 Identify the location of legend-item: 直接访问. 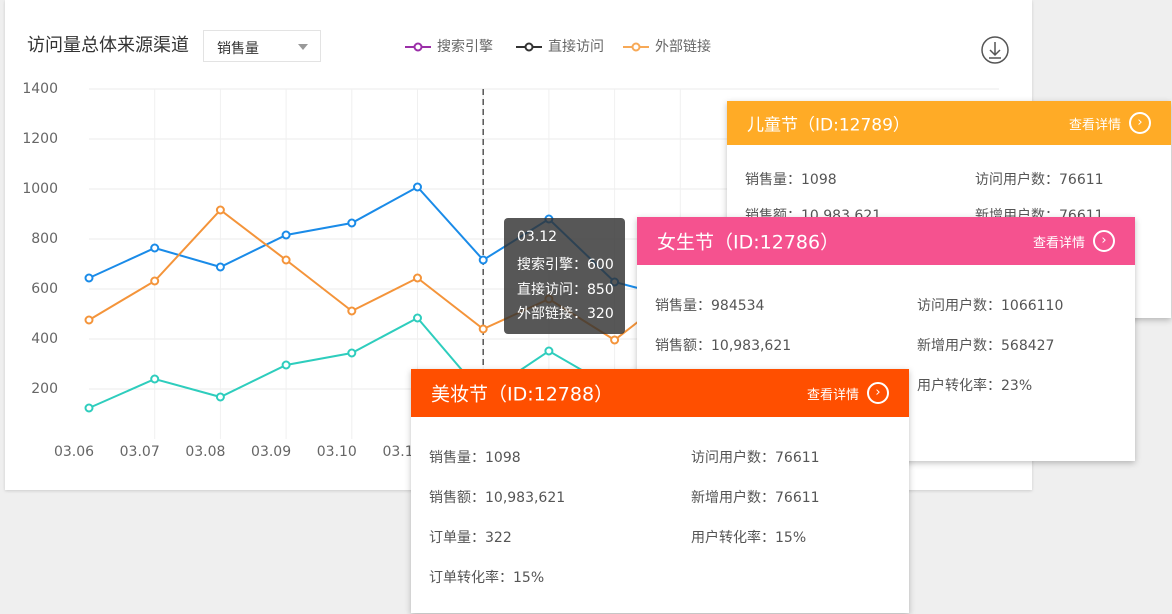
(560, 46).